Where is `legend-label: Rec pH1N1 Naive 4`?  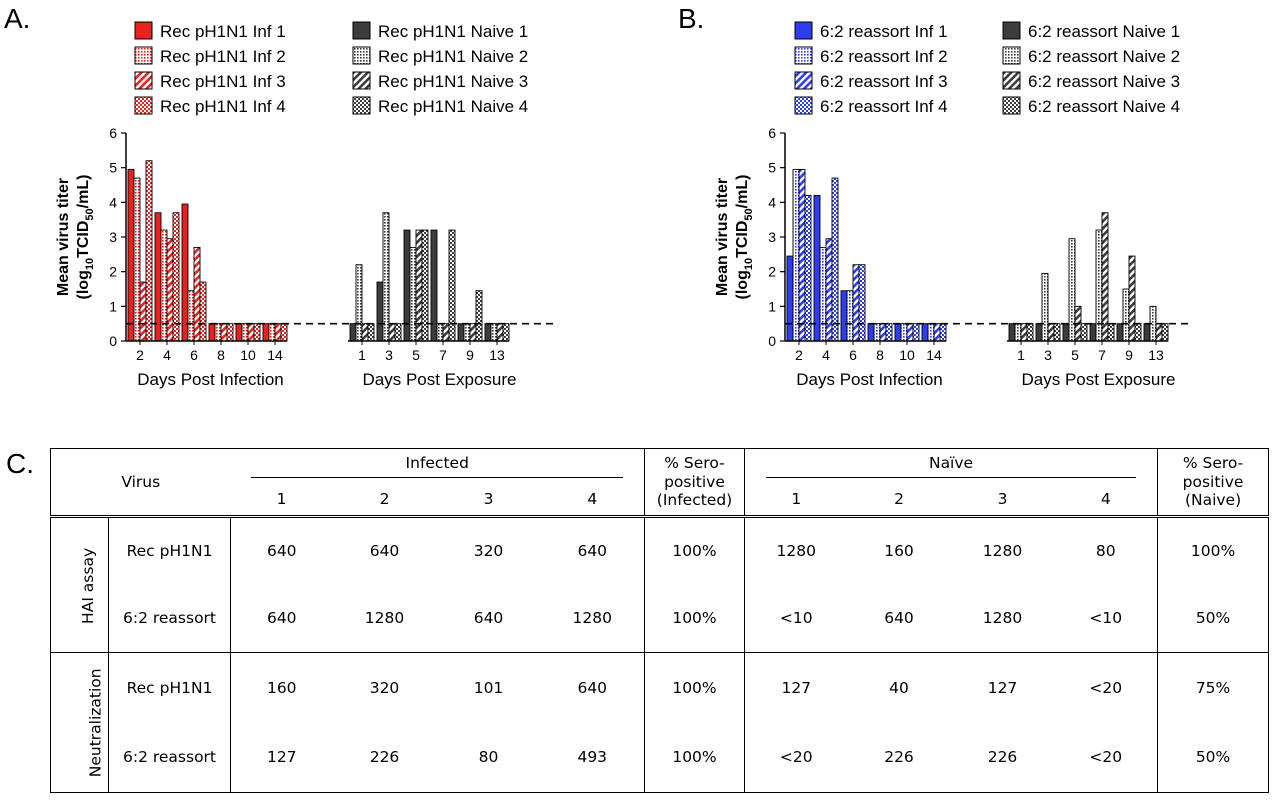
legend-label: Rec pH1N1 Naive 4 is located at coordinates (453, 106).